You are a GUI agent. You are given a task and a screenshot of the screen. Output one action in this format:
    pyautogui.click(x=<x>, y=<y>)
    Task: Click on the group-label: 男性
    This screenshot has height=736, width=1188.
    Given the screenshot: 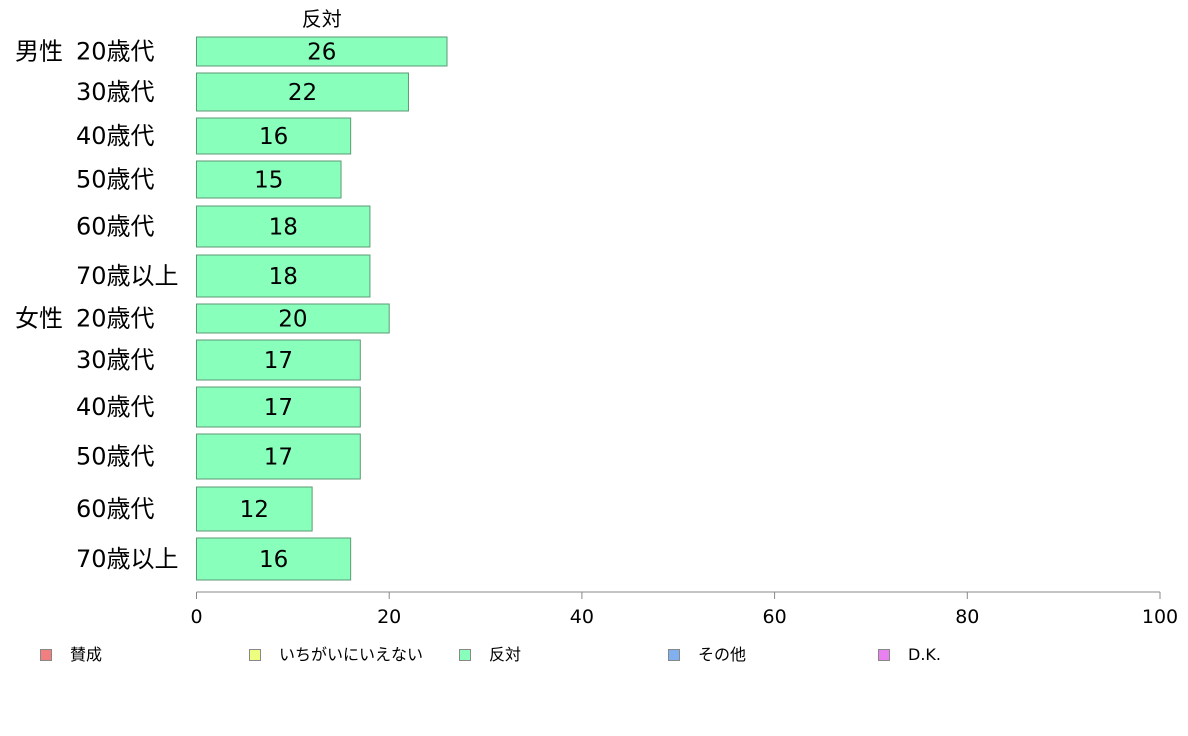 What is the action you would take?
    pyautogui.click(x=39, y=52)
    